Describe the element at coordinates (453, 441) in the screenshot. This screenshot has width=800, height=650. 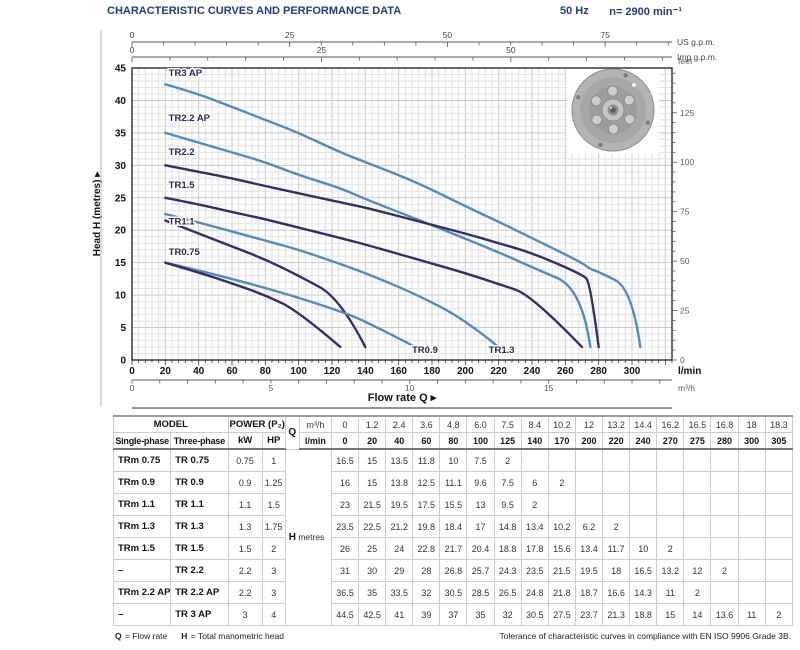
I see `flow-value-lmin: 80` at that location.